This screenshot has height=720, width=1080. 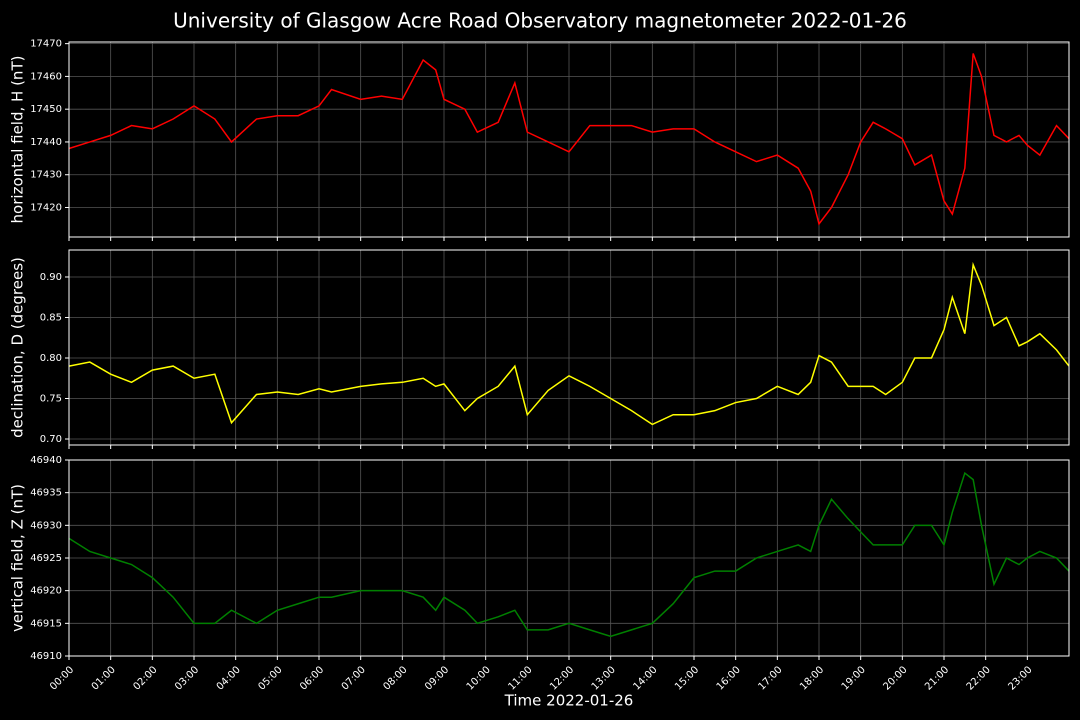 What do you see at coordinates (51, 358) in the screenshot?
I see `y-tick-label: 0.80` at bounding box center [51, 358].